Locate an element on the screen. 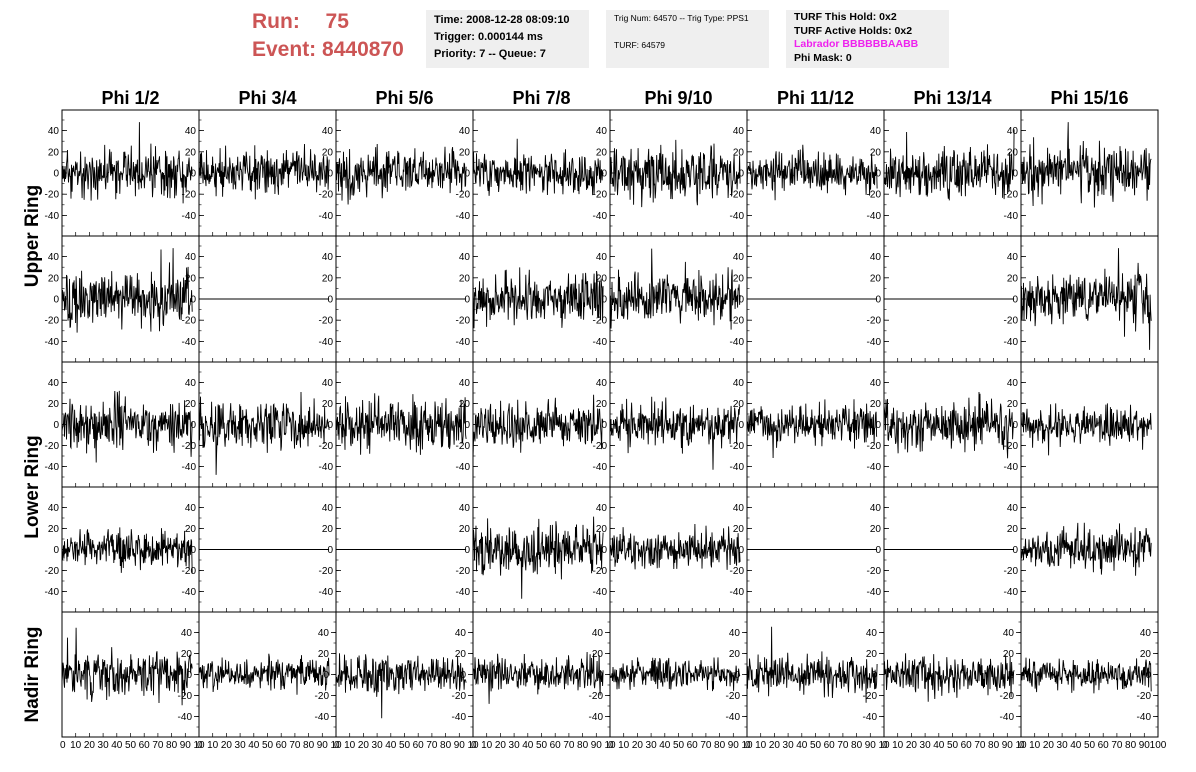  run-event-block: Run: 75 Event: 8440870 is located at coordinates (328, 36).